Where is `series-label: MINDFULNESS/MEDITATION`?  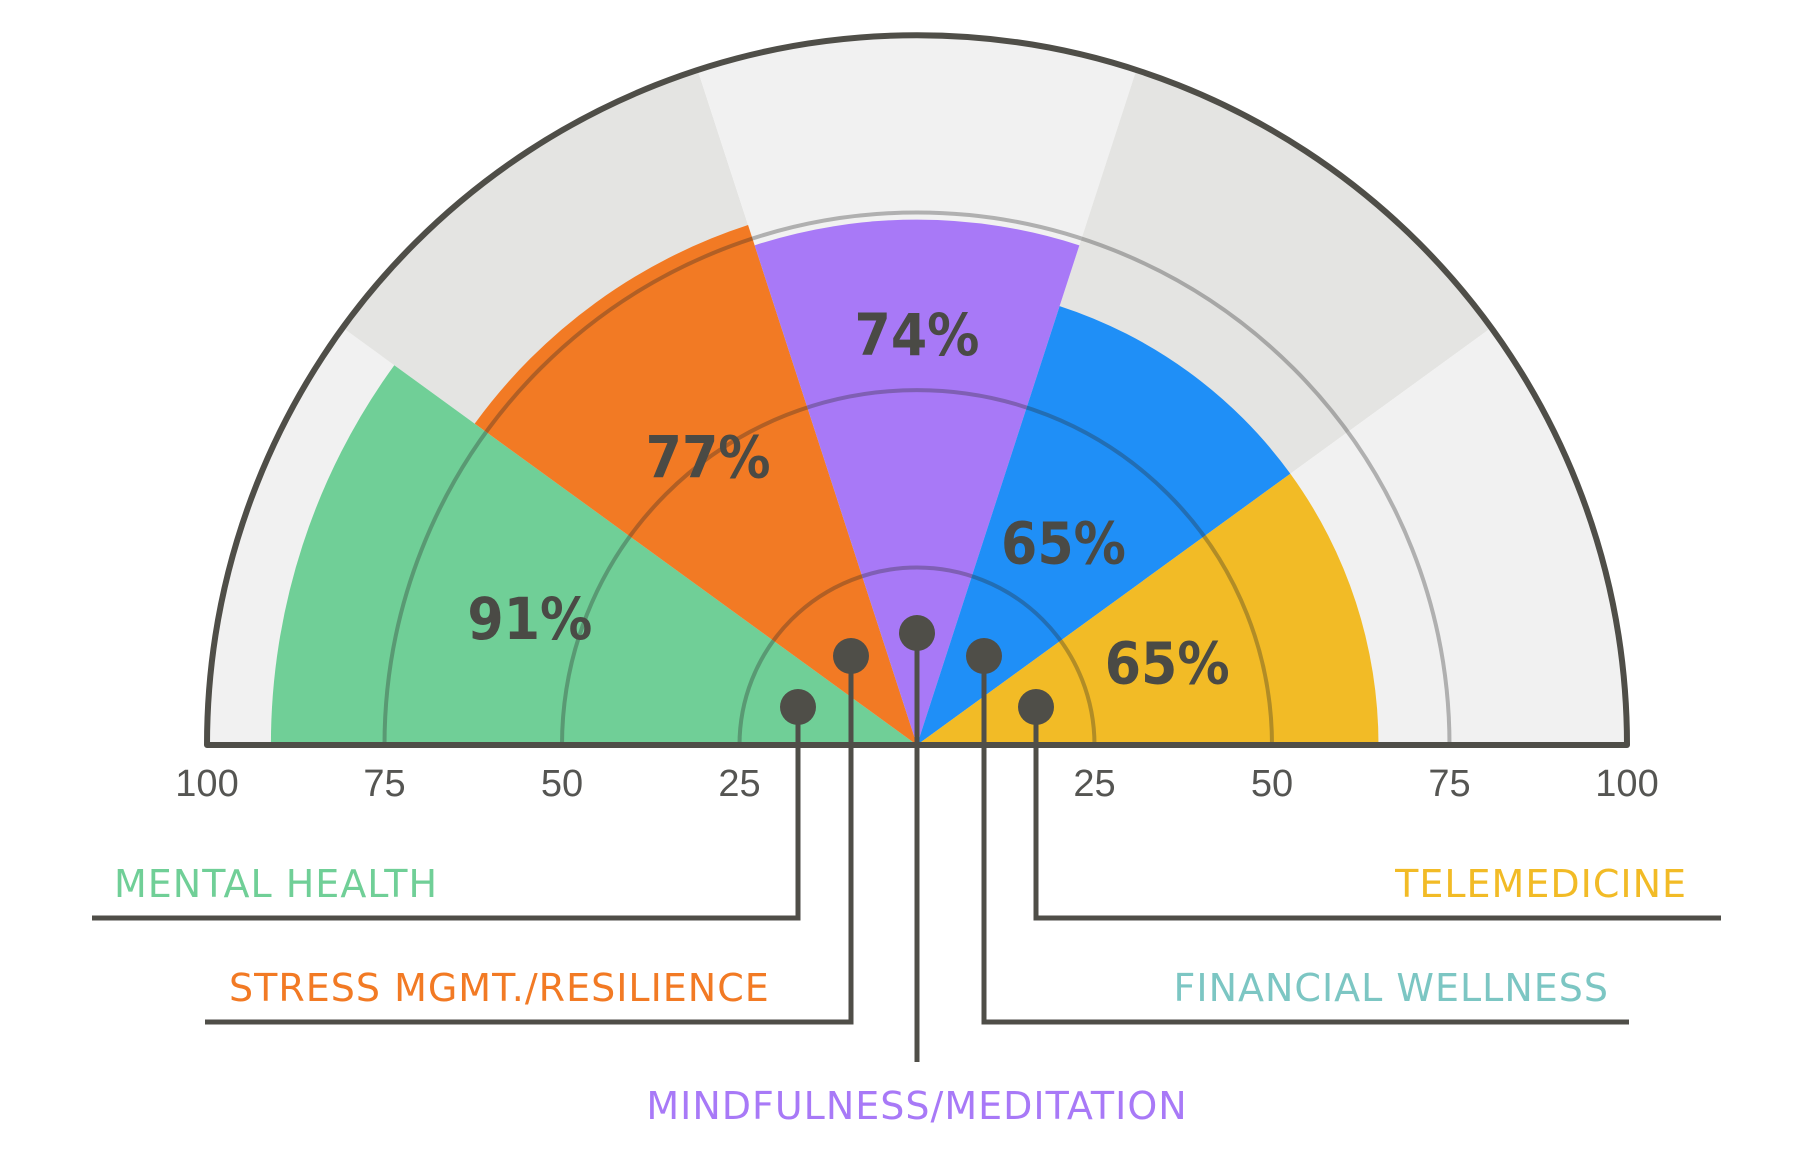 series-label: MINDFULNESS/MEDITATION is located at coordinates (916, 1106).